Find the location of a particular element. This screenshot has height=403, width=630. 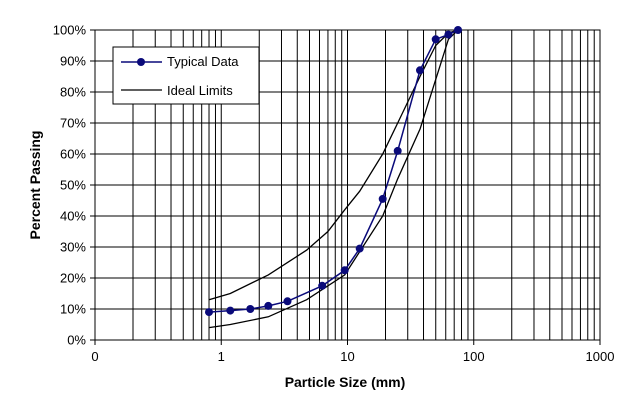

legend-box is located at coordinates (186, 75).